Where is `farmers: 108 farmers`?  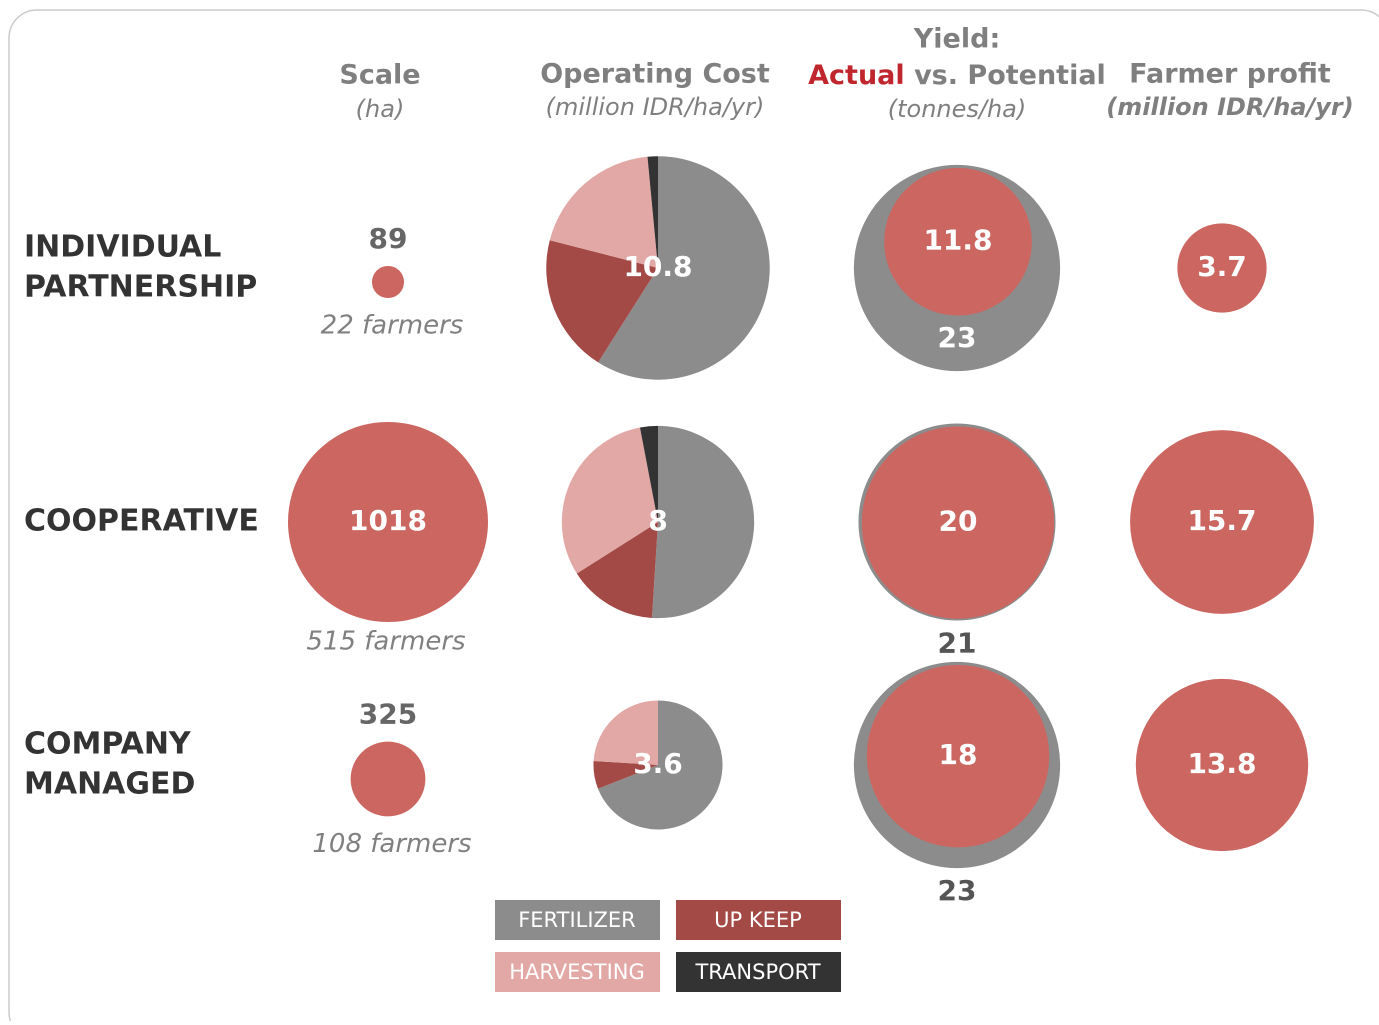
farmers: 108 farmers is located at coordinates (391, 844).